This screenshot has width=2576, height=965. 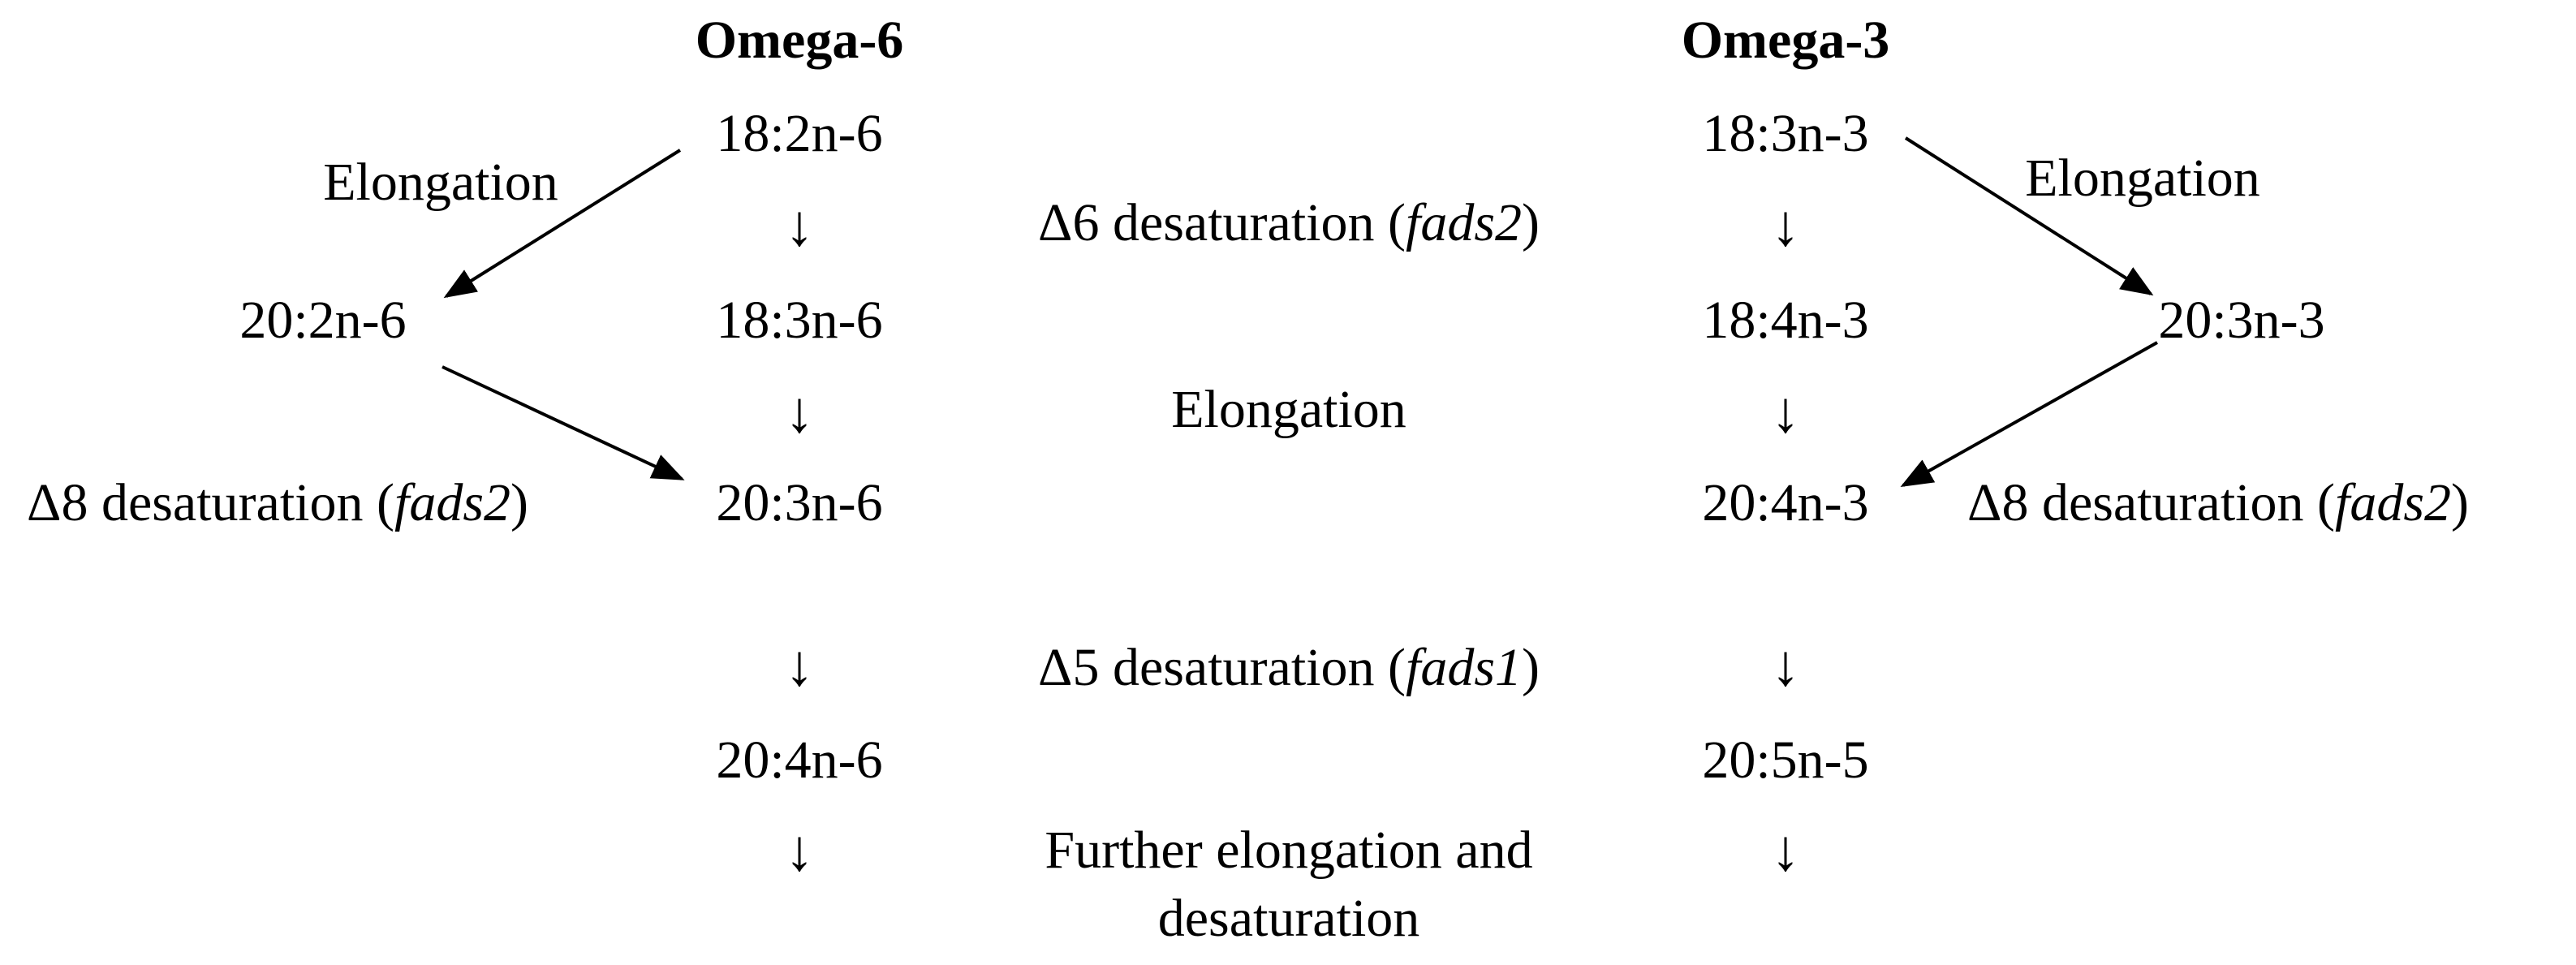 I want to click on omega6-20-4: 20:4n-6, so click(x=800, y=760).